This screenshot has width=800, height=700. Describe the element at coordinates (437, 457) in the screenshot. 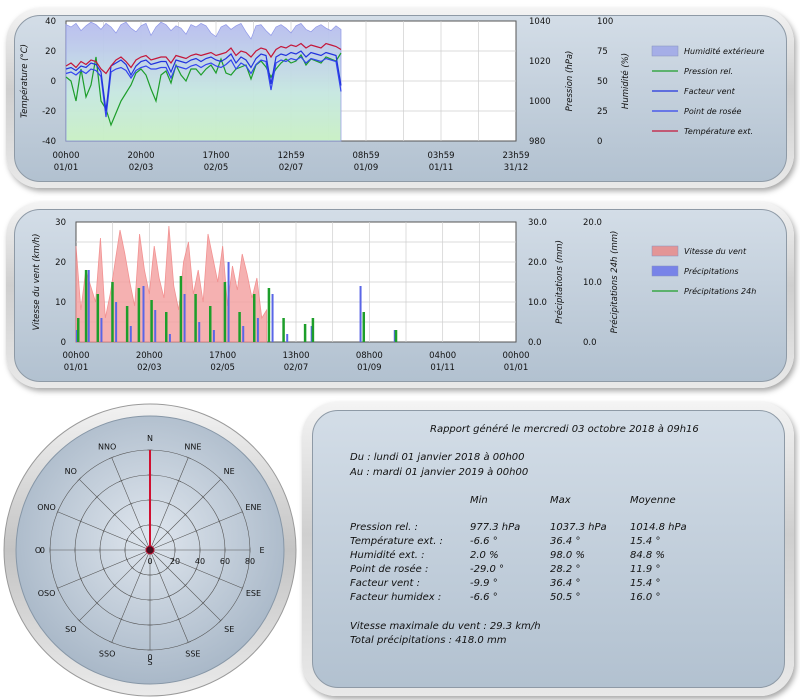

I see `report-from: Du : lundi 01 janvier 2018 à 00h00` at that location.